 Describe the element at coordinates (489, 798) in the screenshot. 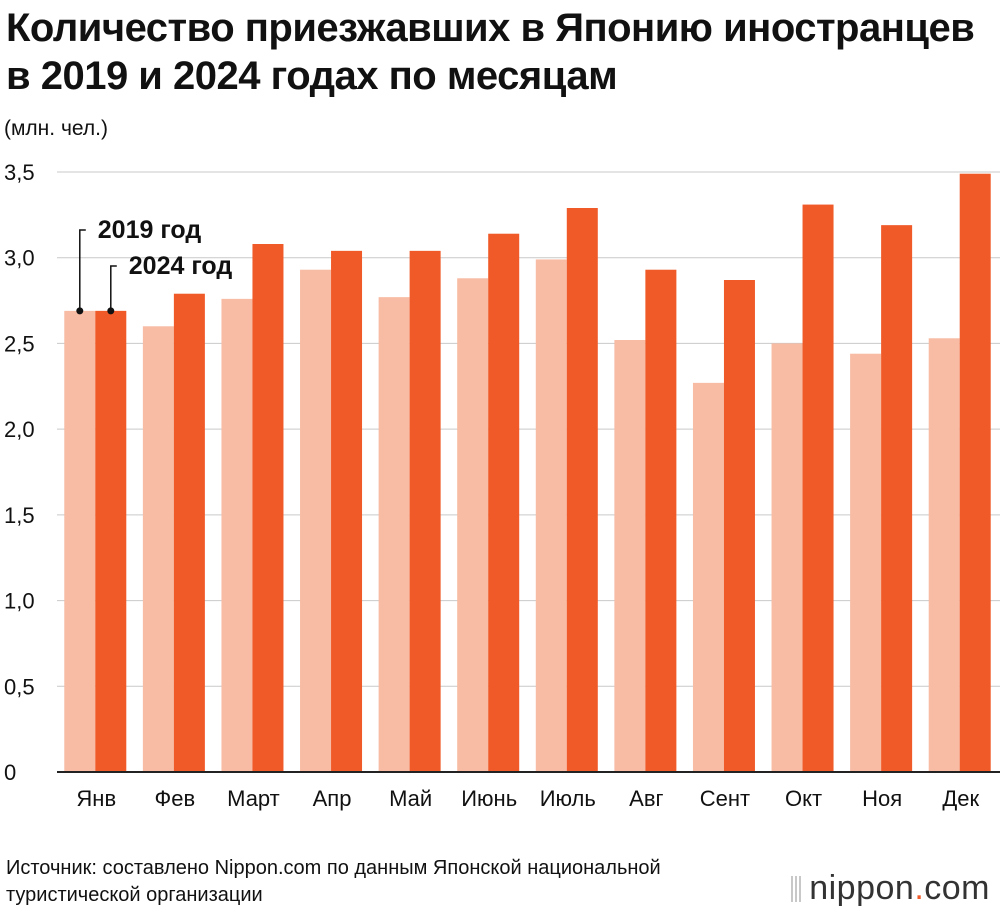

I see `x-tick-label: Июнь` at that location.